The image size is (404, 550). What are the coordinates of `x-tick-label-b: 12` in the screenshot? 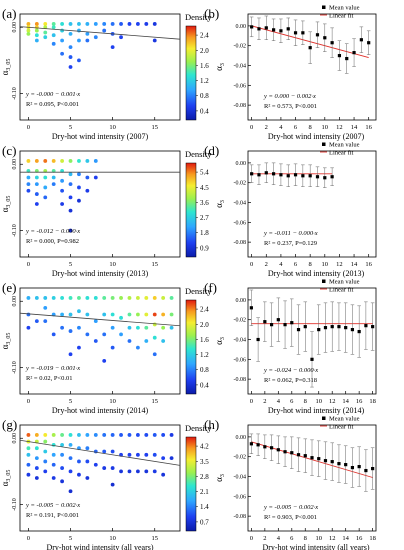 It's located at (339, 127).